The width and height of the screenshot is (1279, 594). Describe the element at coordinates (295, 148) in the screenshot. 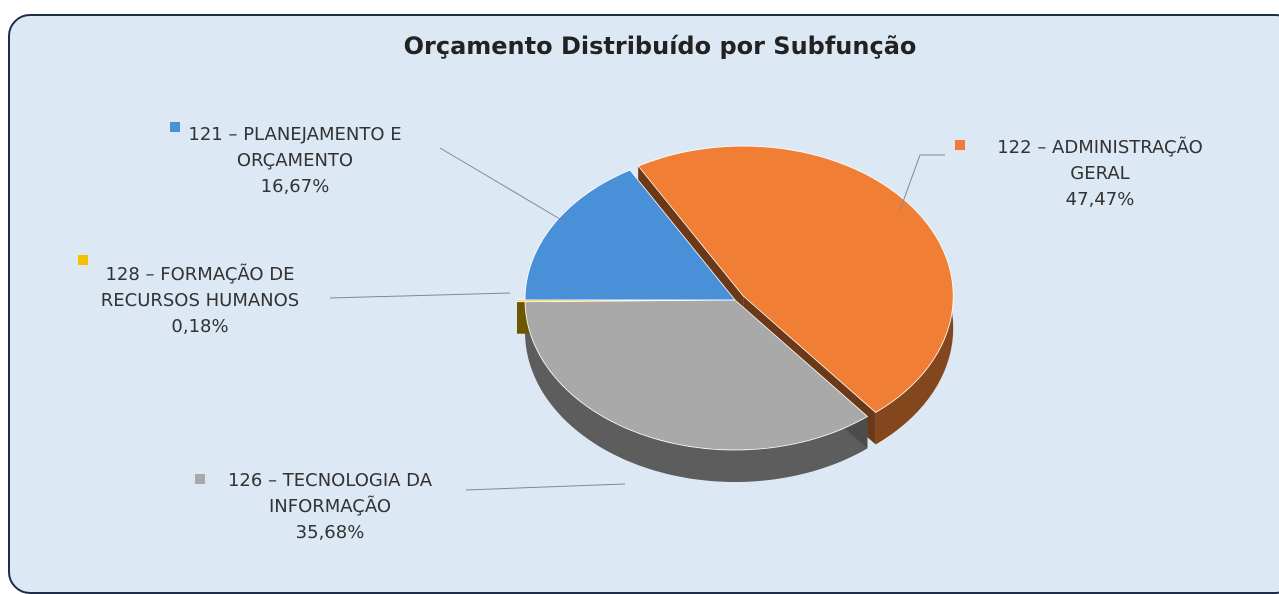

I see `category-label: 121 – PLANEJAMENTO E ORÇAMENTO` at that location.